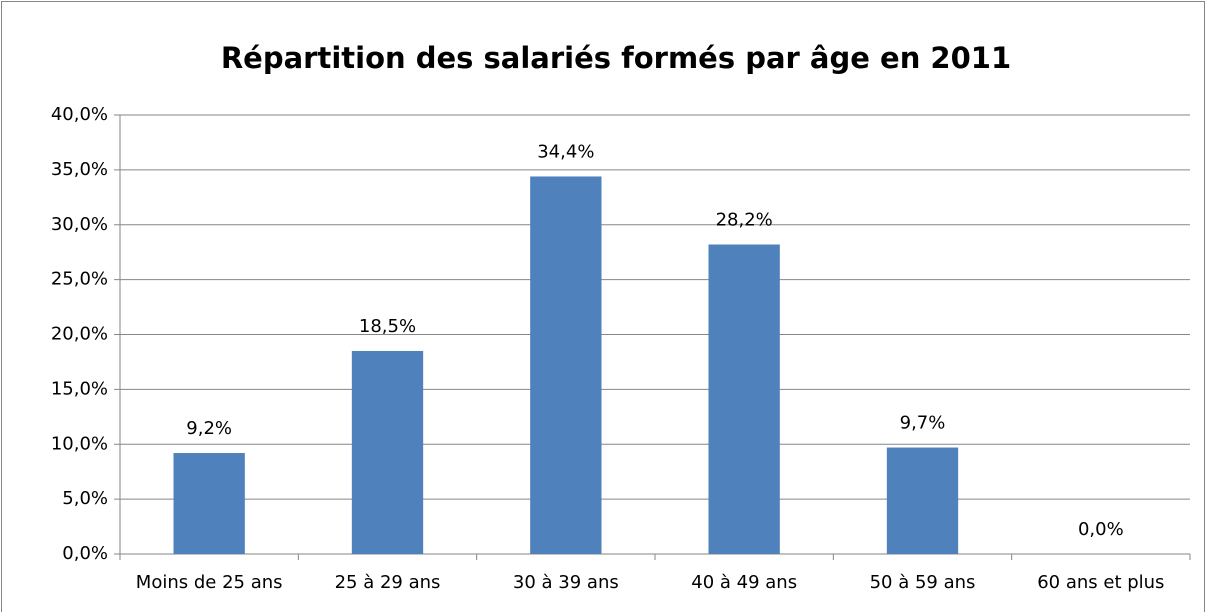 This screenshot has width=1207, height=612. I want to click on y-tick-label: 15,0%, so click(79, 388).